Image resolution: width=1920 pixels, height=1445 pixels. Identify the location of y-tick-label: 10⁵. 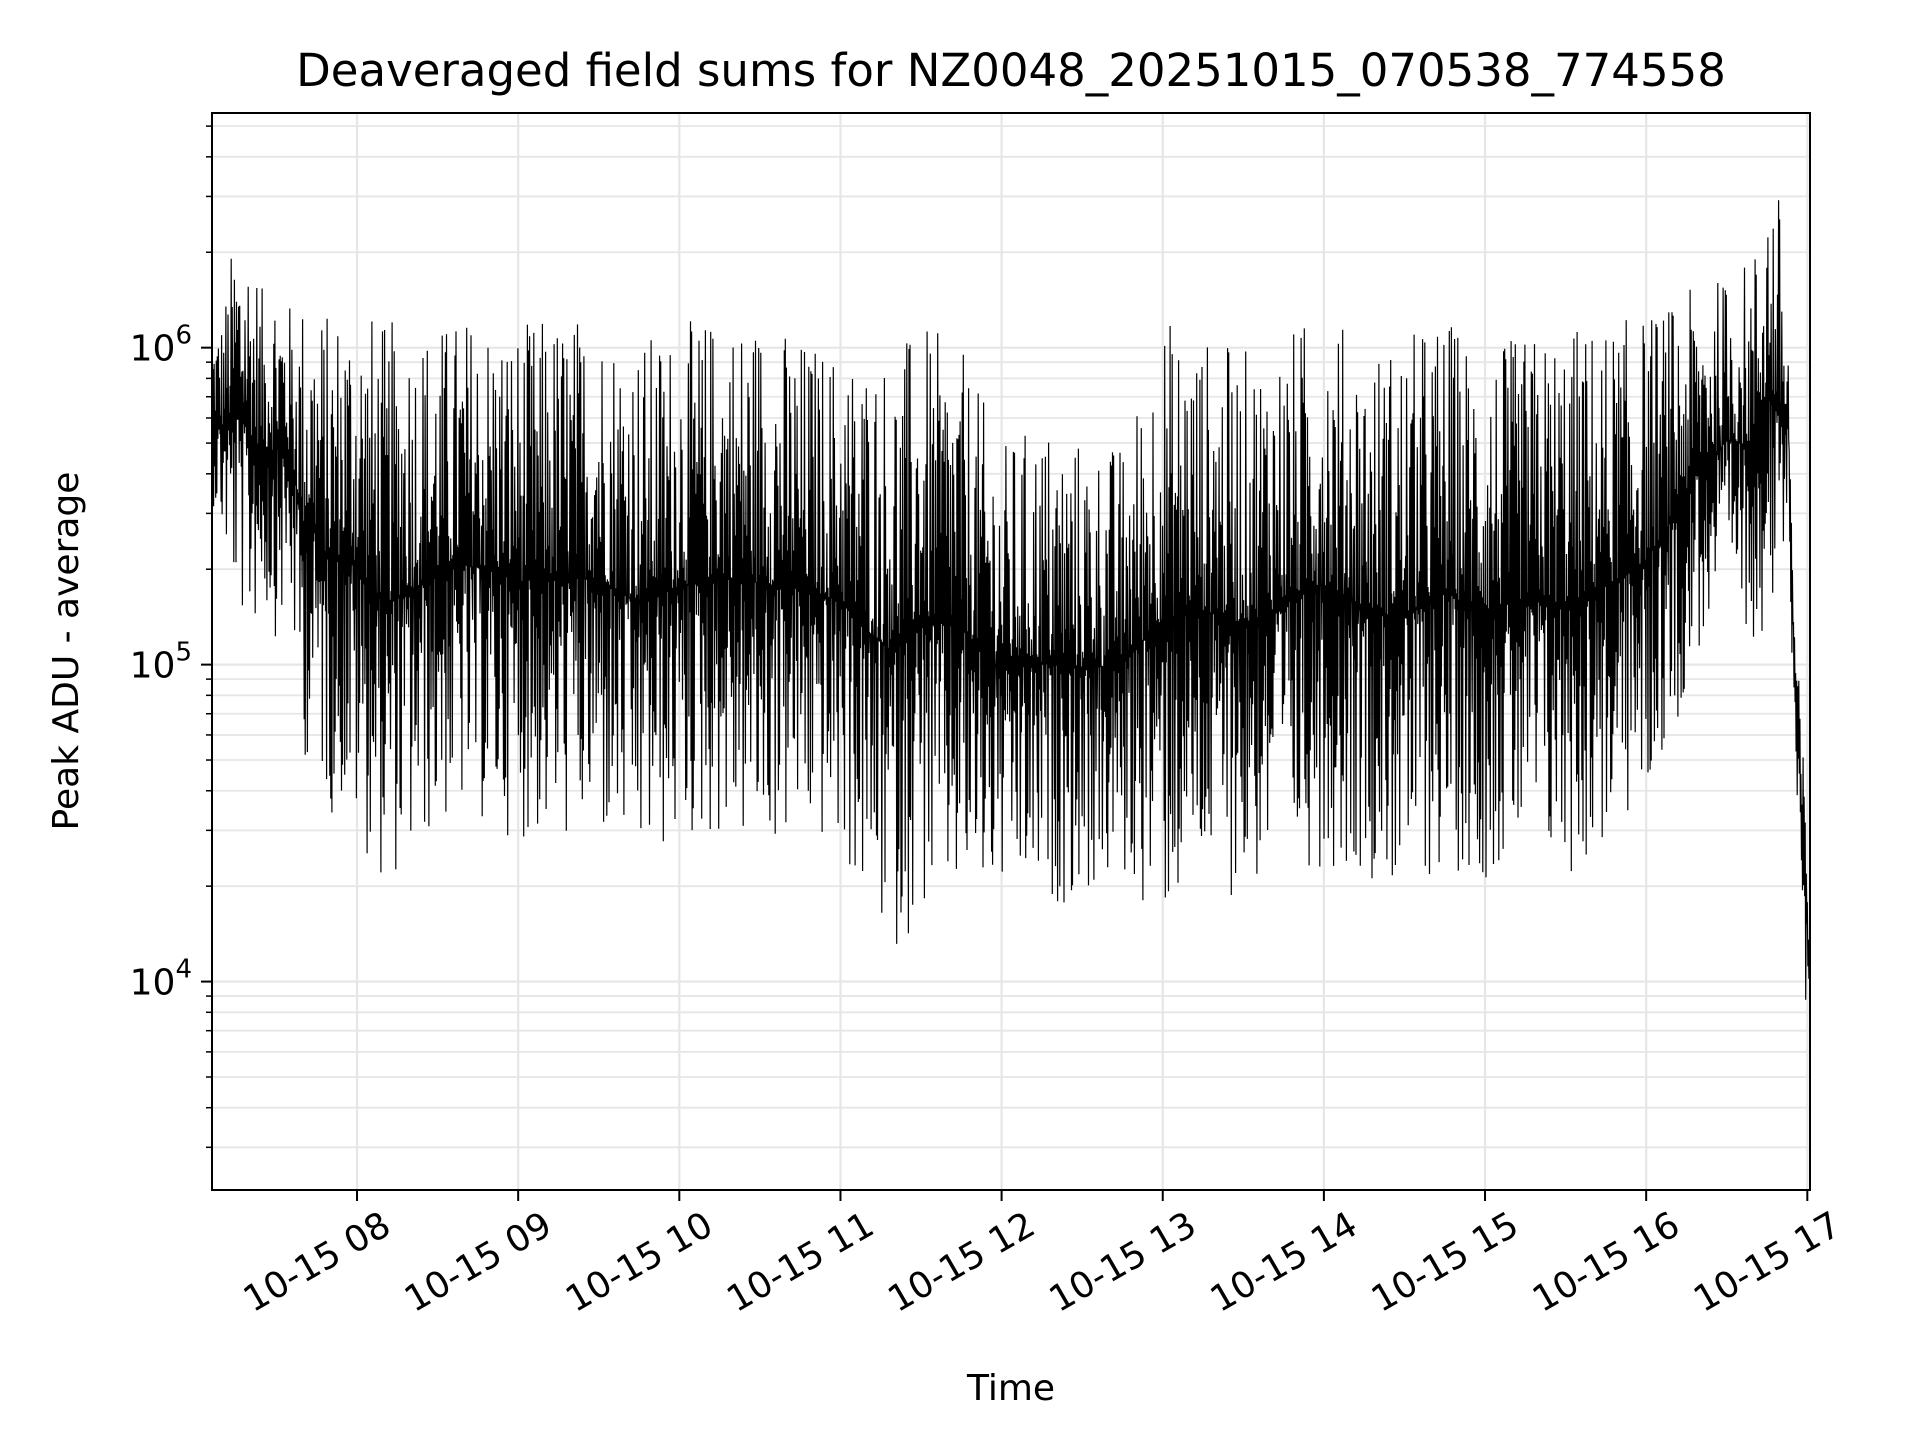
(161, 662).